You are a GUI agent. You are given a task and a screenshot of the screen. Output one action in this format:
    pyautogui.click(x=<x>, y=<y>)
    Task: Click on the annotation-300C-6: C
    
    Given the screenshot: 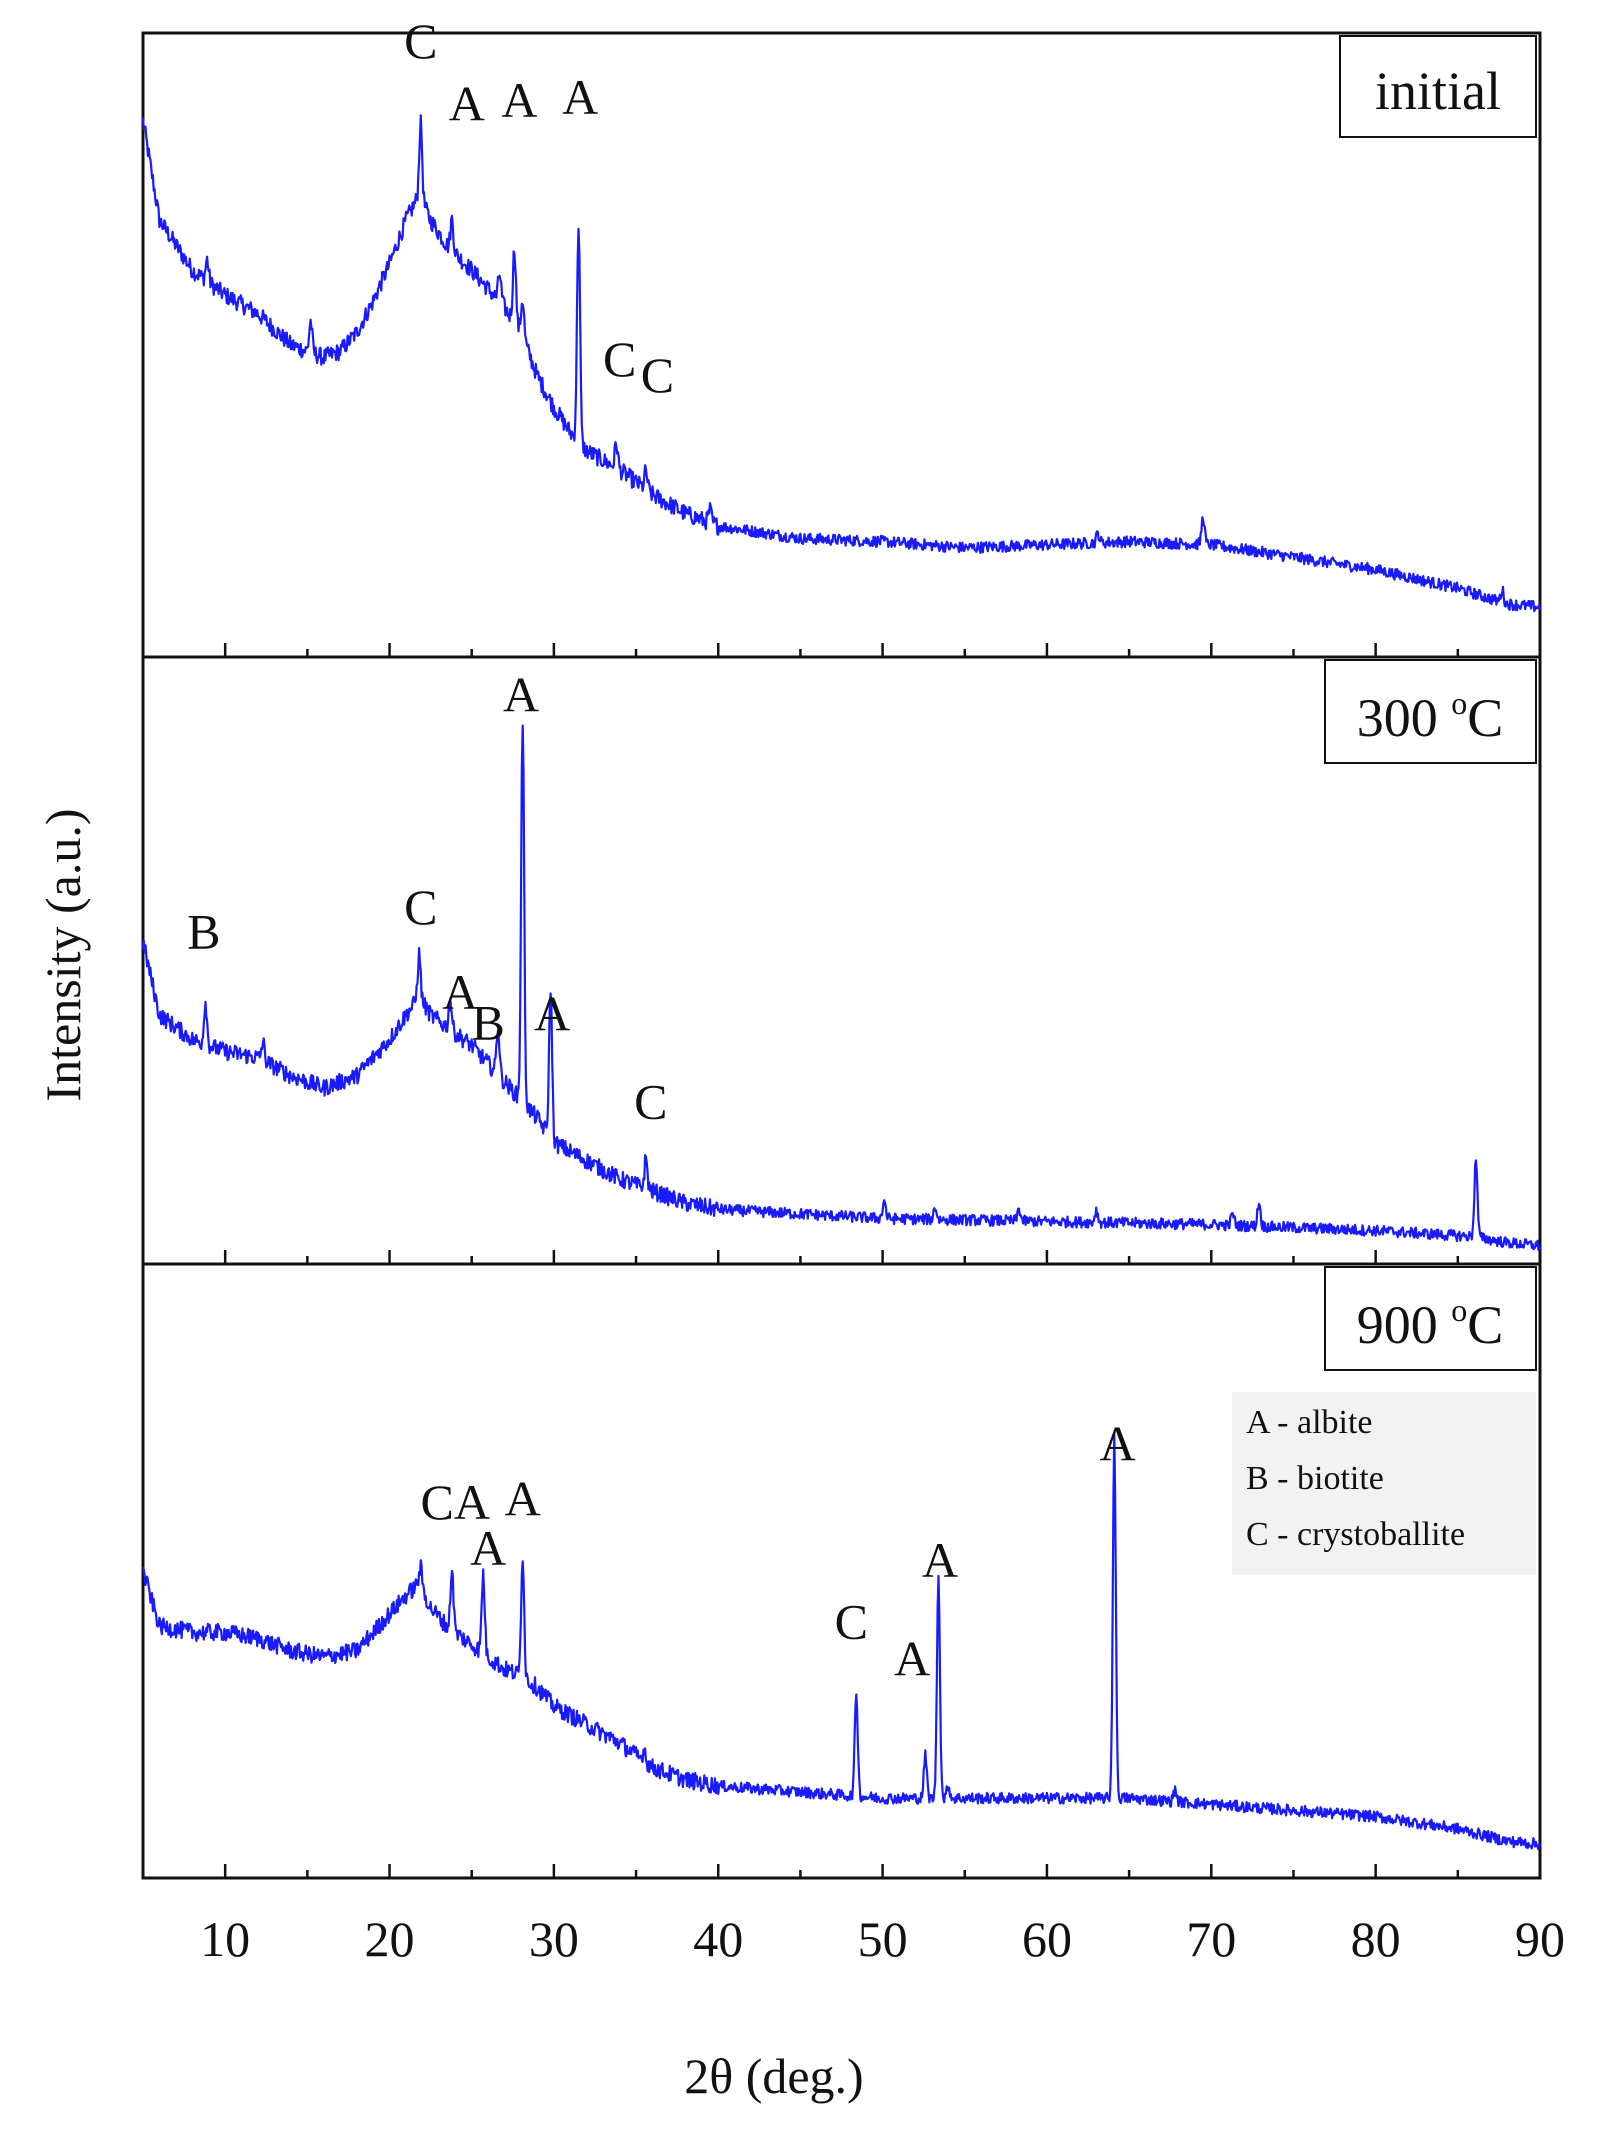 What is the action you would take?
    pyautogui.click(x=650, y=1101)
    